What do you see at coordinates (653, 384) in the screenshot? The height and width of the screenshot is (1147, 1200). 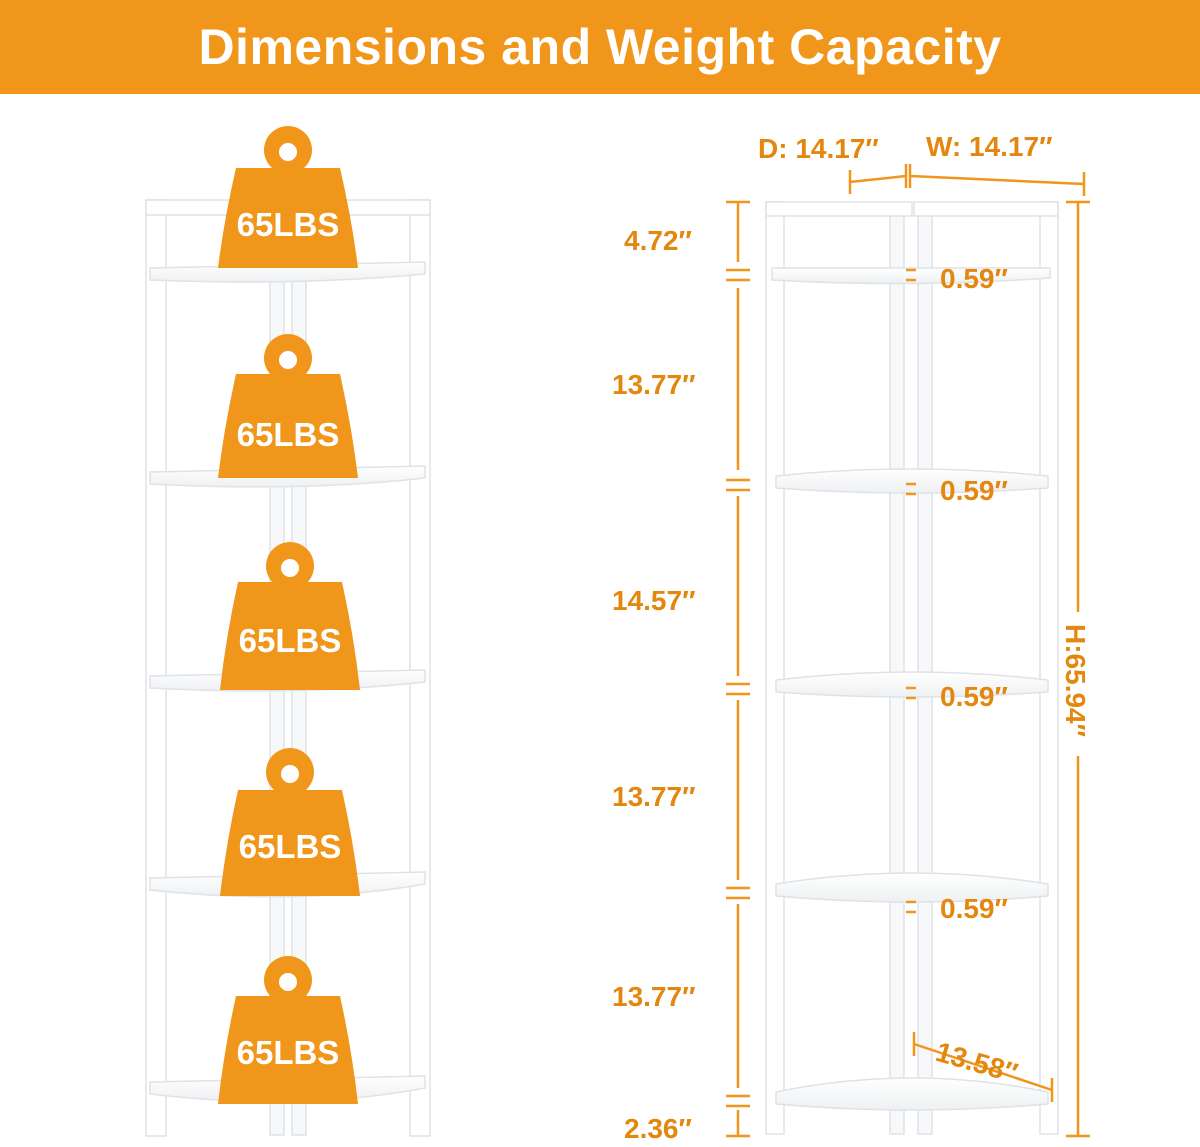 I see `gap-1-label: 13.77″` at bounding box center [653, 384].